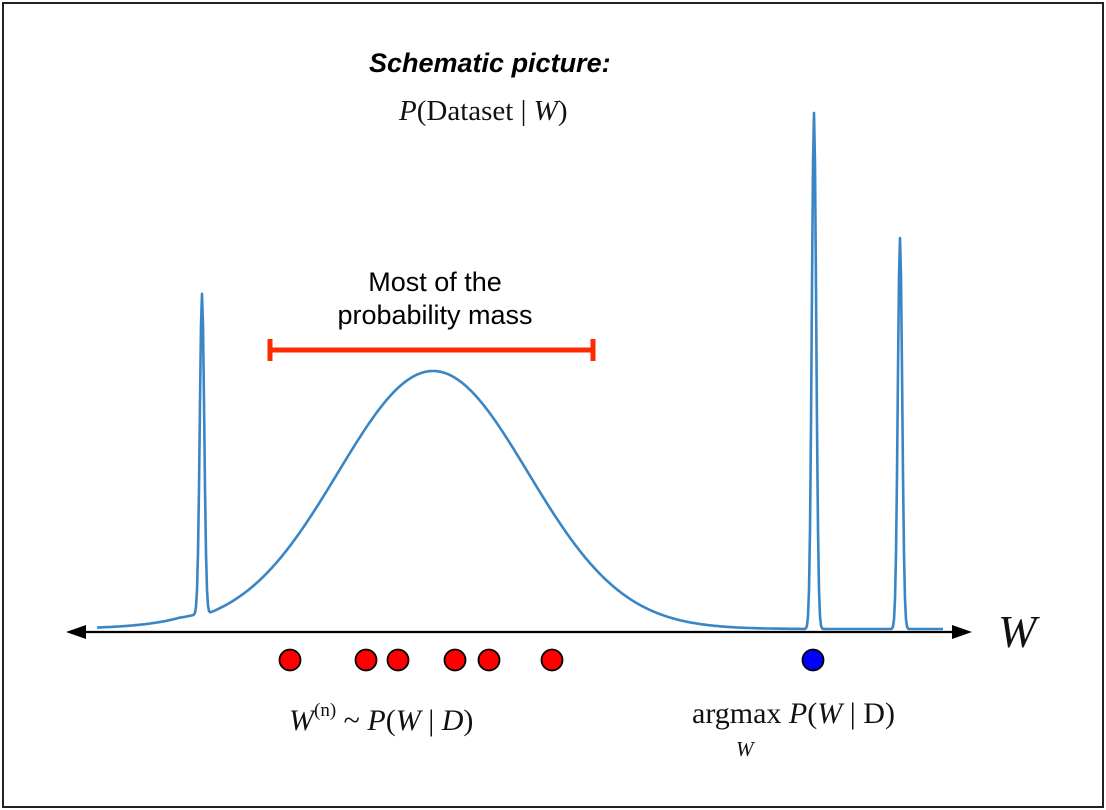 The width and height of the screenshot is (1106, 810). I want to click on w-axis-label: W, so click(1017, 631).